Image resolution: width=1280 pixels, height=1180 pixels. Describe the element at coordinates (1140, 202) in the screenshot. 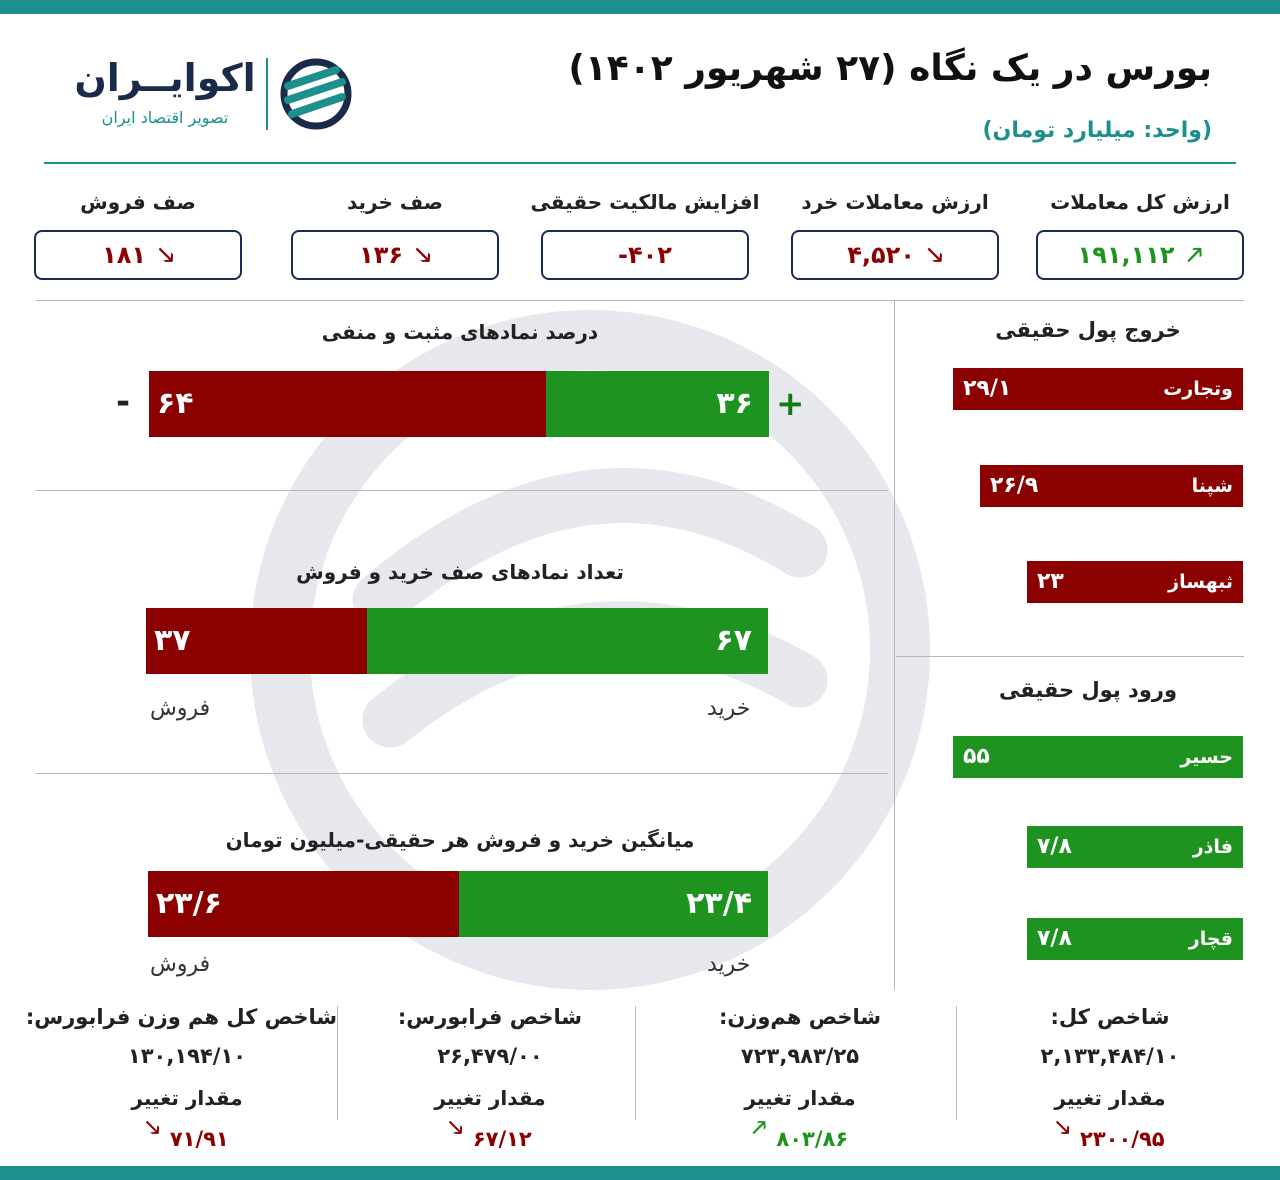

I see `metric-label: ارزش کل معاملات` at that location.